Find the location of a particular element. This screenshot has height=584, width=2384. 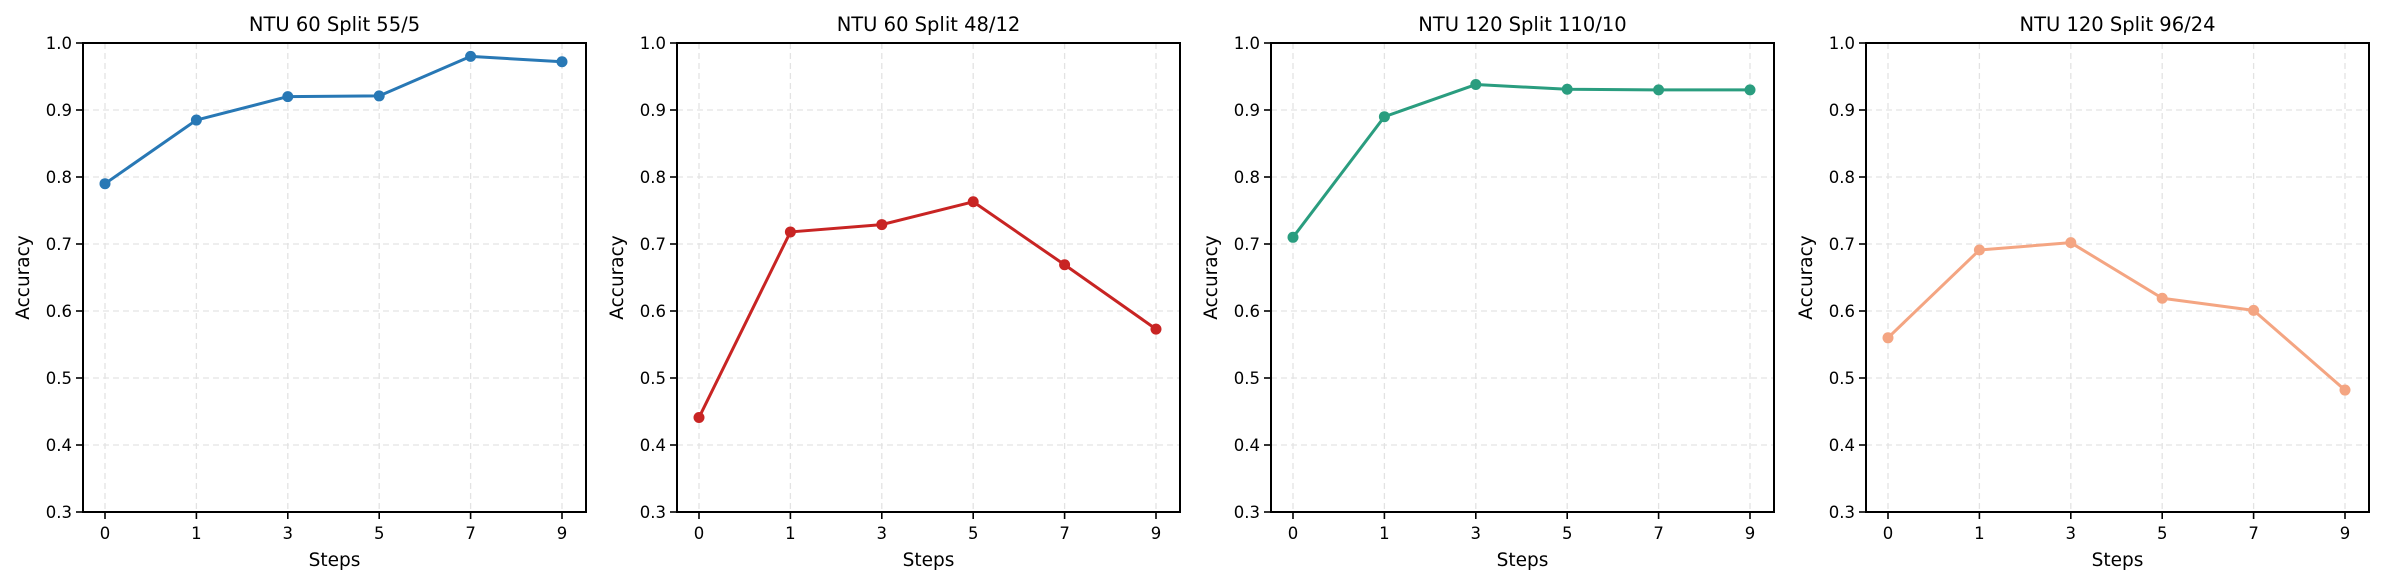

subplot-title: NTU 120 Split 110/10 is located at coordinates (1522, 24).